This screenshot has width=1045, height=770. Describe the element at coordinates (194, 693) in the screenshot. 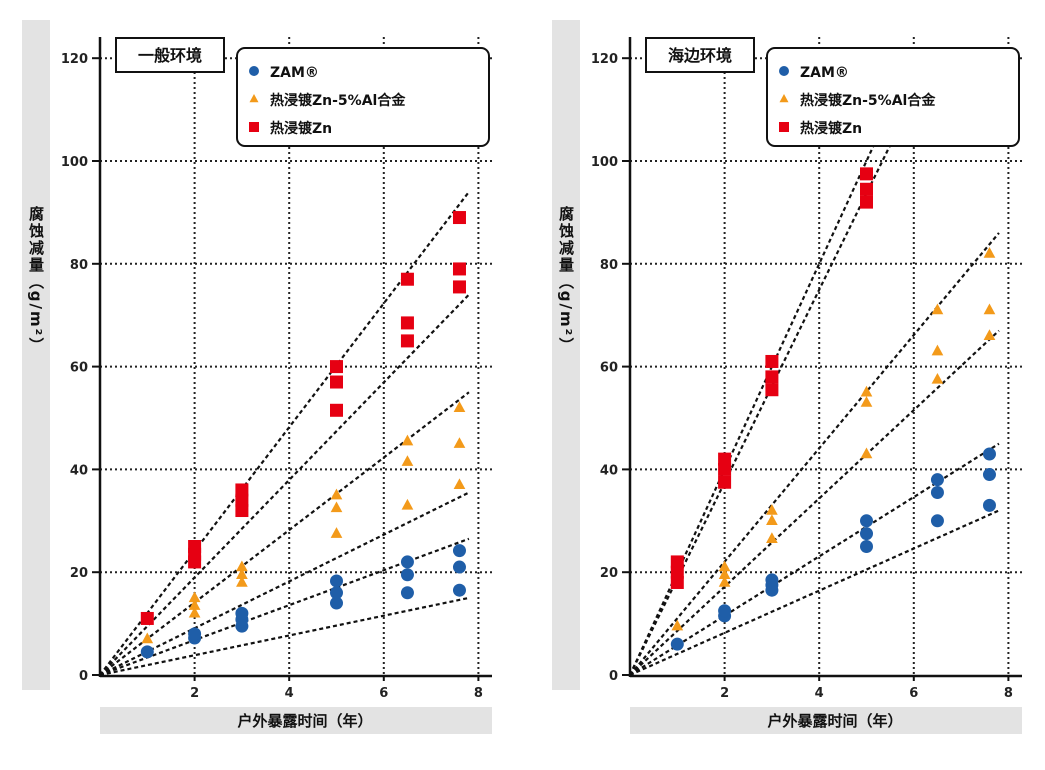

I see `x-tick-label: 2` at that location.